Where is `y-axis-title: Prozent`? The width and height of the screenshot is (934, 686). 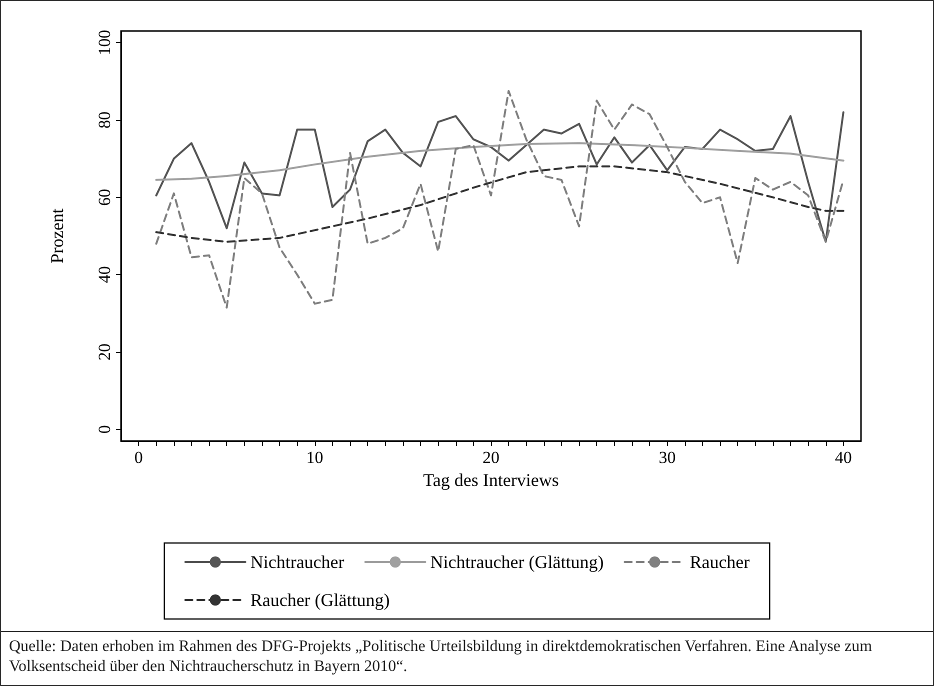
y-axis-title: Prozent is located at coordinates (57, 236).